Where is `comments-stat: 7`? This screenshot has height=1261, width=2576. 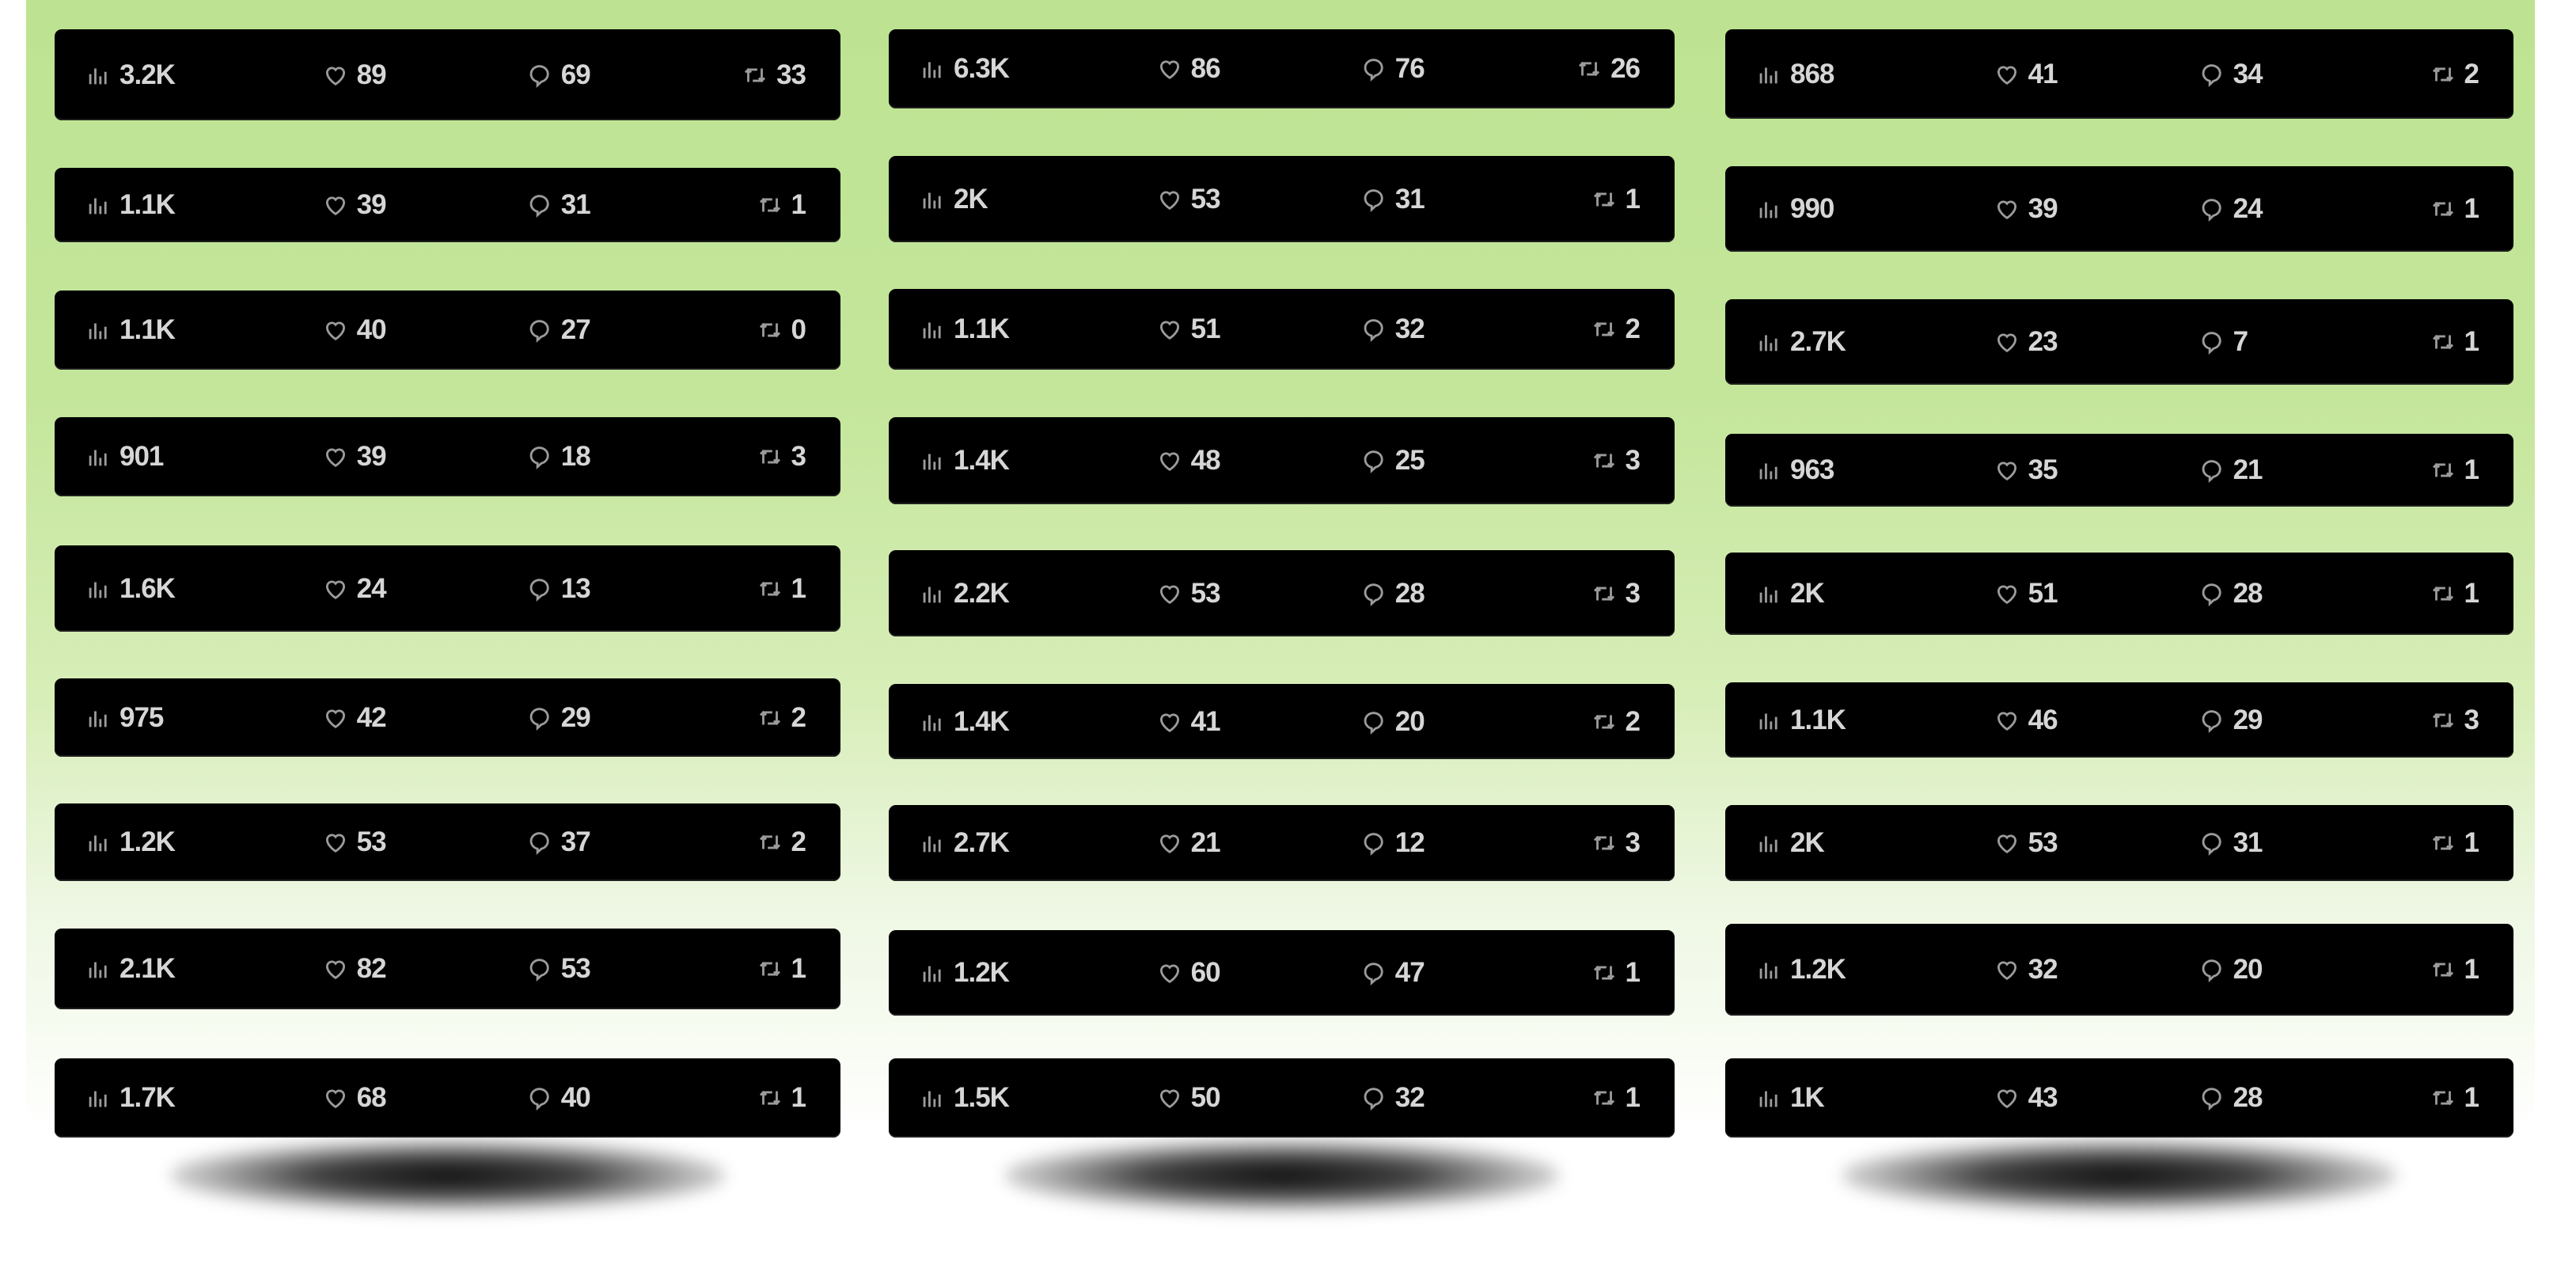
comments-stat: 7 is located at coordinates (2223, 342).